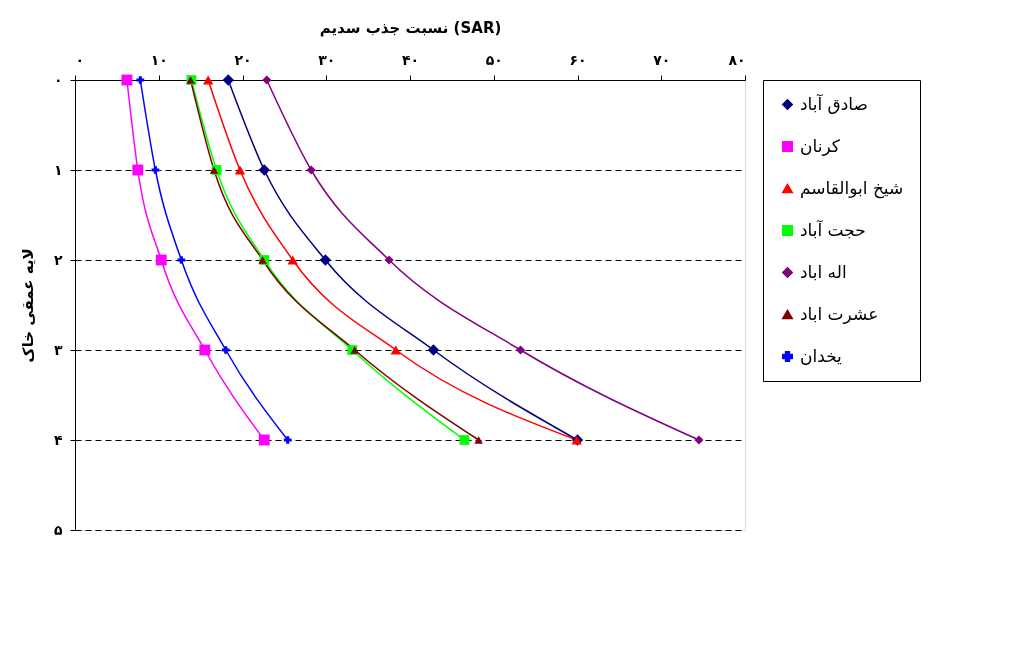  Describe the element at coordinates (410, 59) in the screenshot. I see `x-tick-label: ۴۰` at that location.